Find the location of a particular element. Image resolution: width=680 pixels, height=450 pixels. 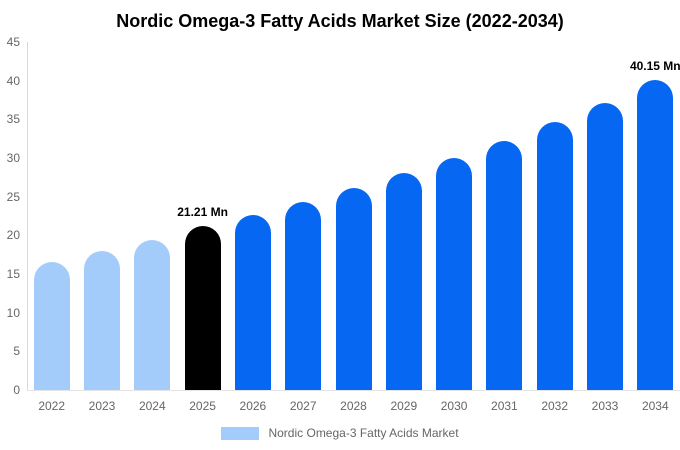

legend-label: Nordic Omega-3 Fatty Acids Market is located at coordinates (363, 433).